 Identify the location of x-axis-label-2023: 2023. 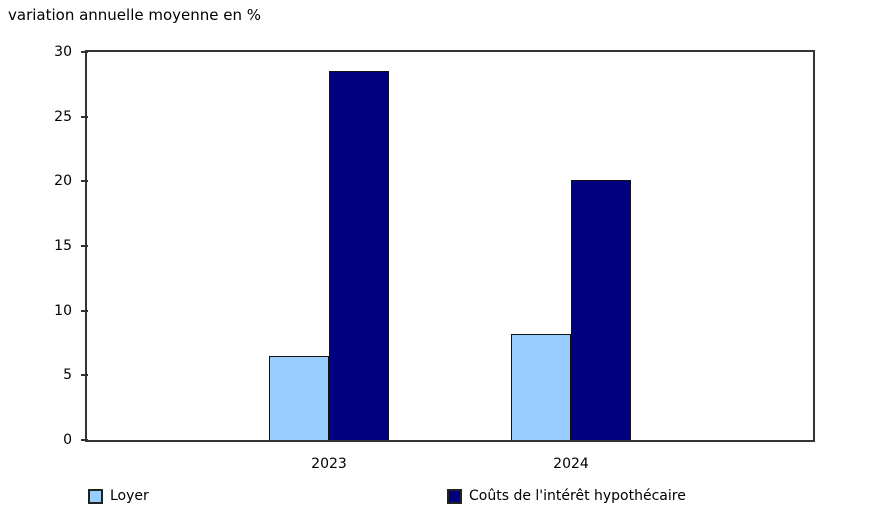
(329, 464).